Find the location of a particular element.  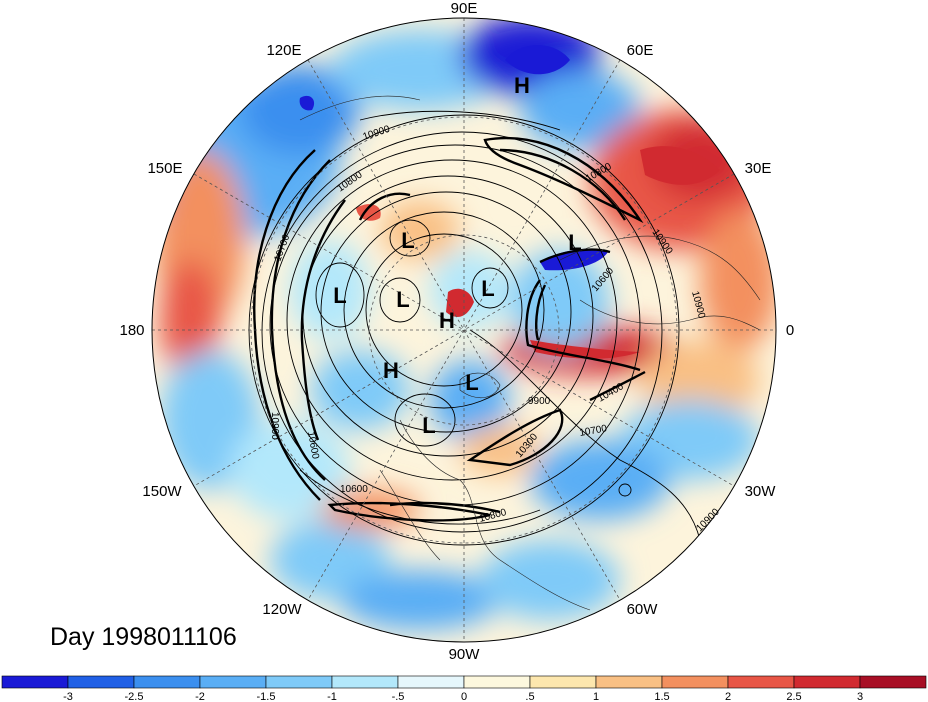

lon-label: 30E is located at coordinates (758, 168).